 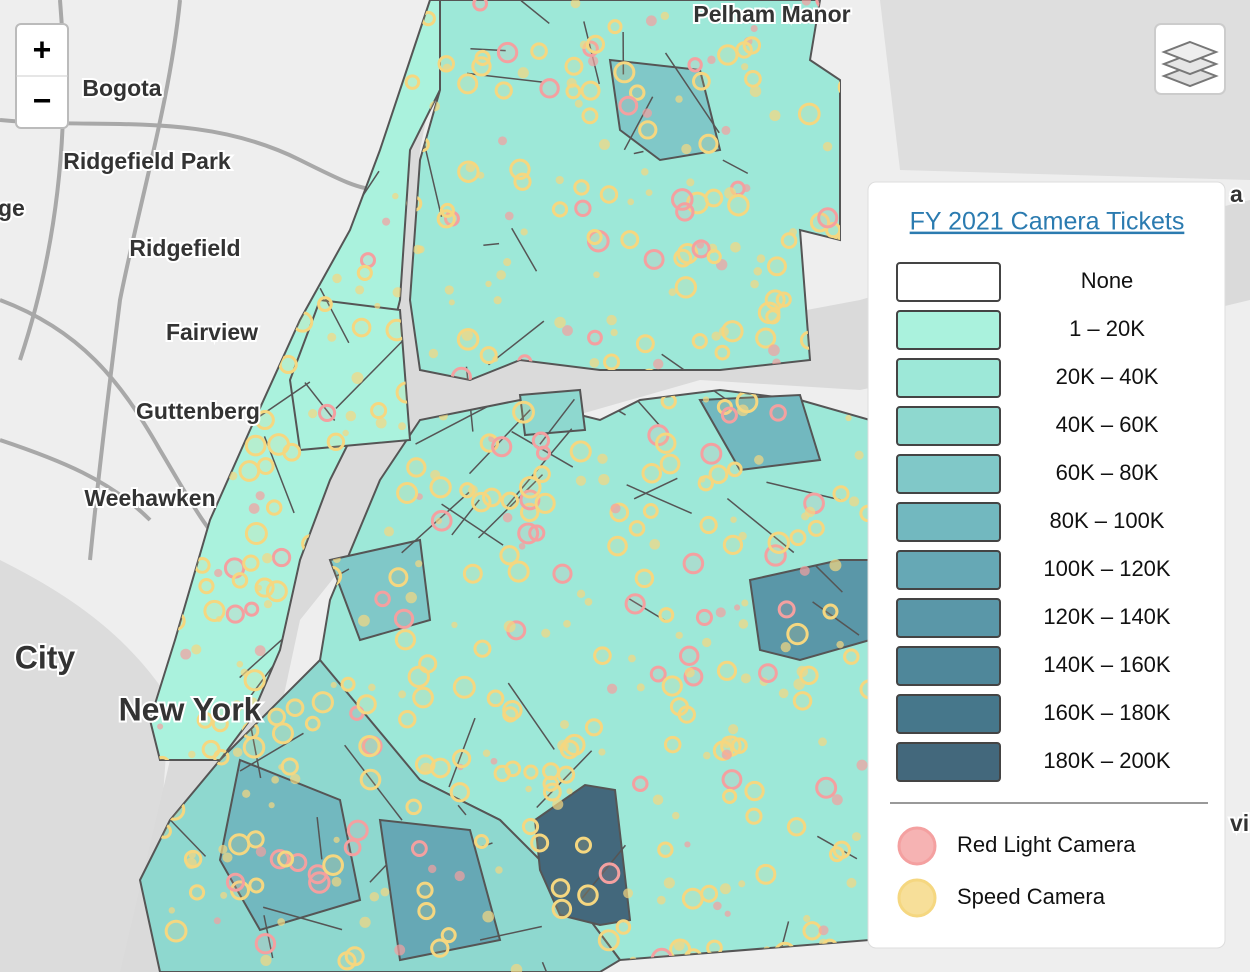 What do you see at coordinates (1107, 472) in the screenshot?
I see `legend-label: 60K – 80K` at bounding box center [1107, 472].